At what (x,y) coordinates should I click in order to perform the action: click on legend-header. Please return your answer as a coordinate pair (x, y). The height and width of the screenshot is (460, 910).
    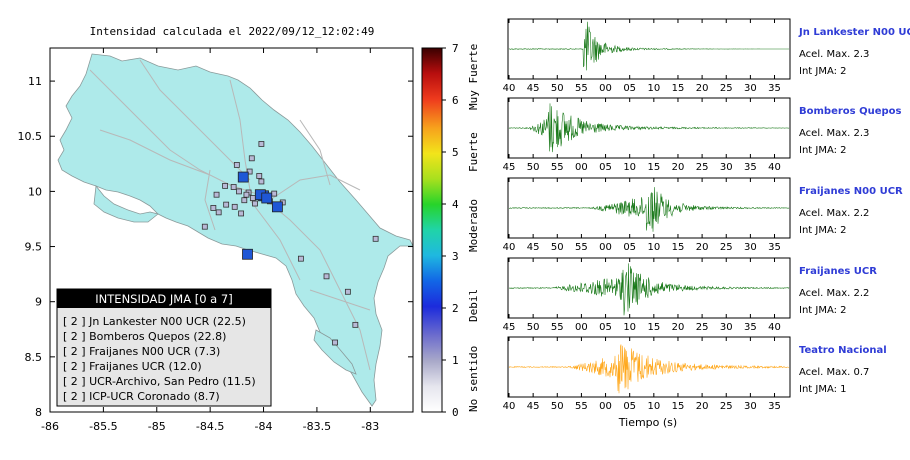
    Looking at the image, I should click on (164, 298).